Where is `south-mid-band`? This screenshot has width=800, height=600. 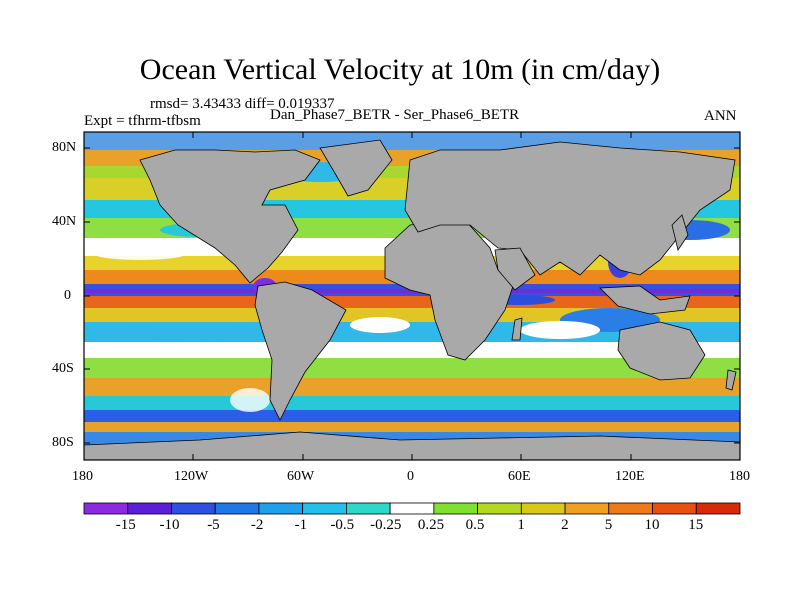
south-mid-band is located at coordinates (412, 368).